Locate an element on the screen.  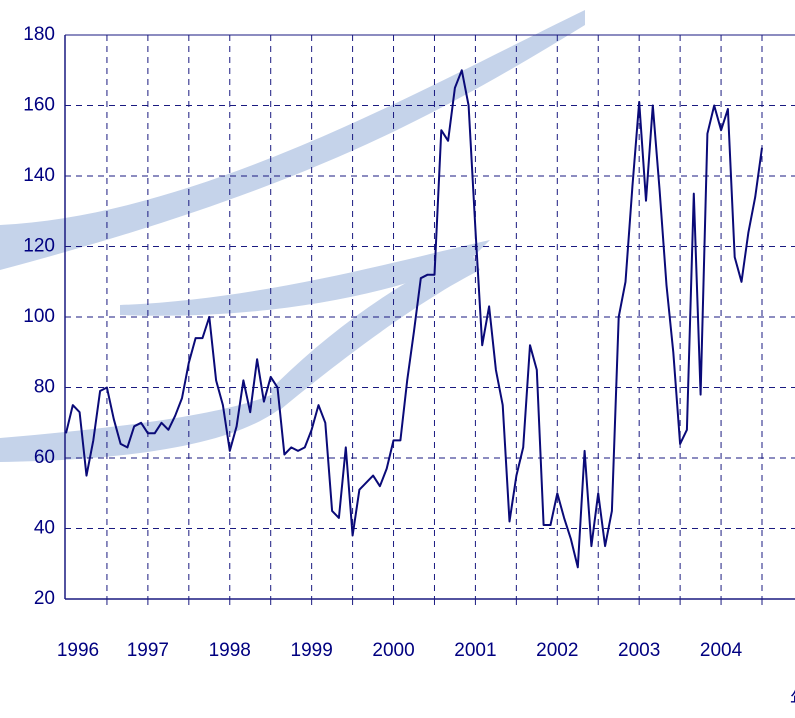
x-tick-label: 1998 is located at coordinates (230, 650).